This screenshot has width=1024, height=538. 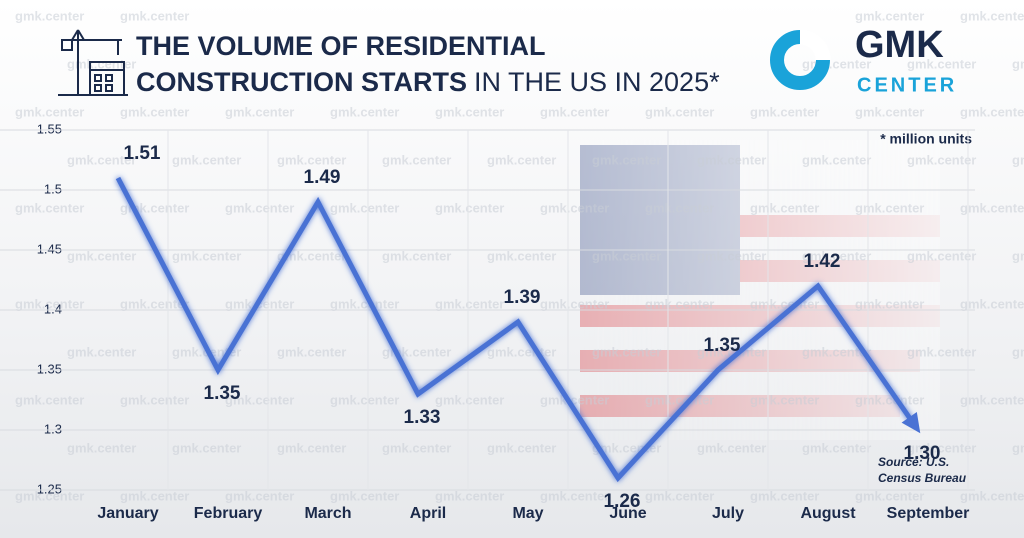 I want to click on x-tick-label: July, so click(x=728, y=513).